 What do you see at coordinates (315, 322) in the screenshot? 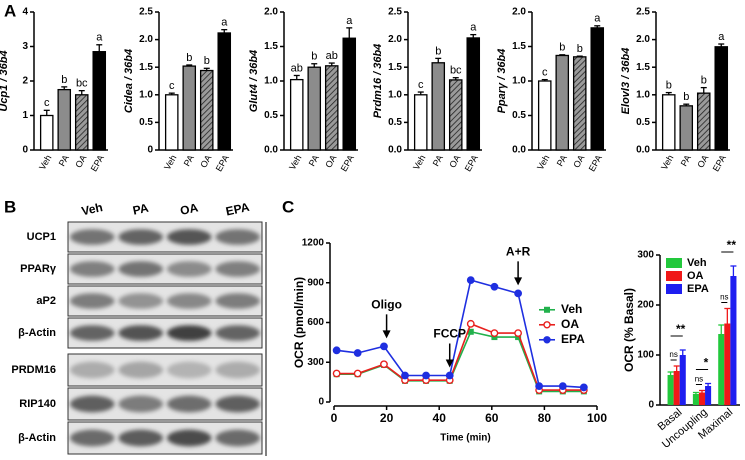
I see `y-tick-label: 600` at bounding box center [315, 322].